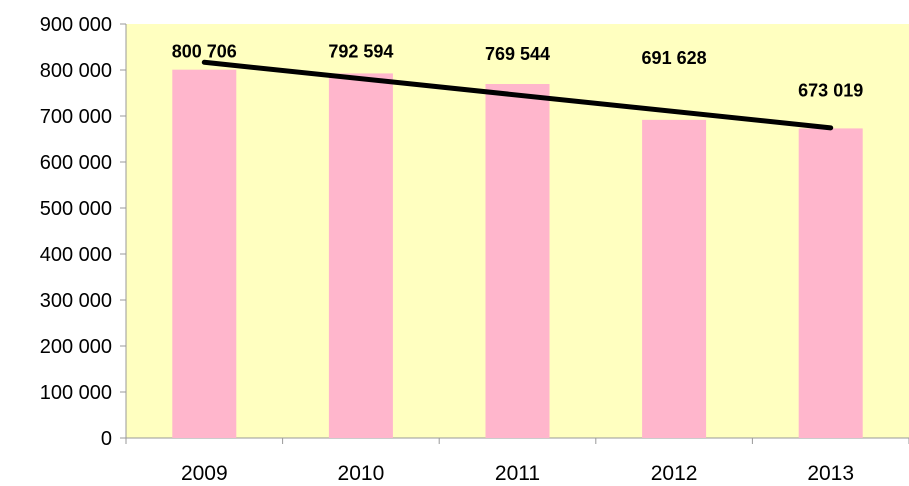 This screenshot has width=909, height=486. Describe the element at coordinates (674, 278) in the screenshot. I see `bar-2012` at that location.